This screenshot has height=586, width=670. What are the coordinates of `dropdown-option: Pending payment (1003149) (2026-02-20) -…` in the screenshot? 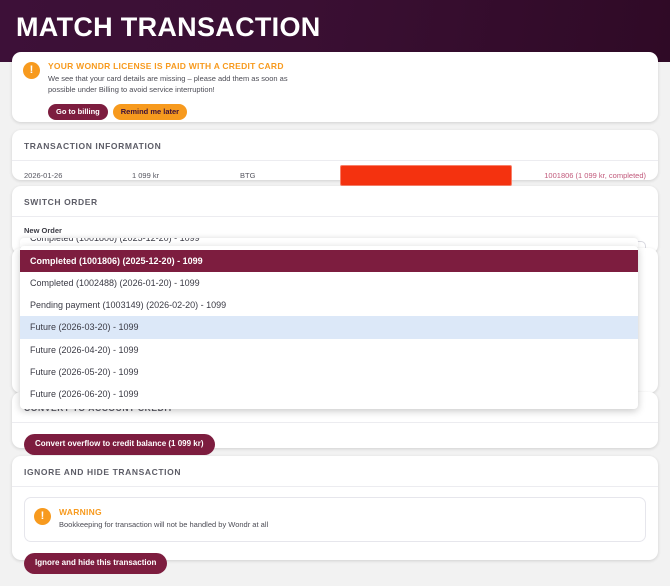 It's located at (128, 305).